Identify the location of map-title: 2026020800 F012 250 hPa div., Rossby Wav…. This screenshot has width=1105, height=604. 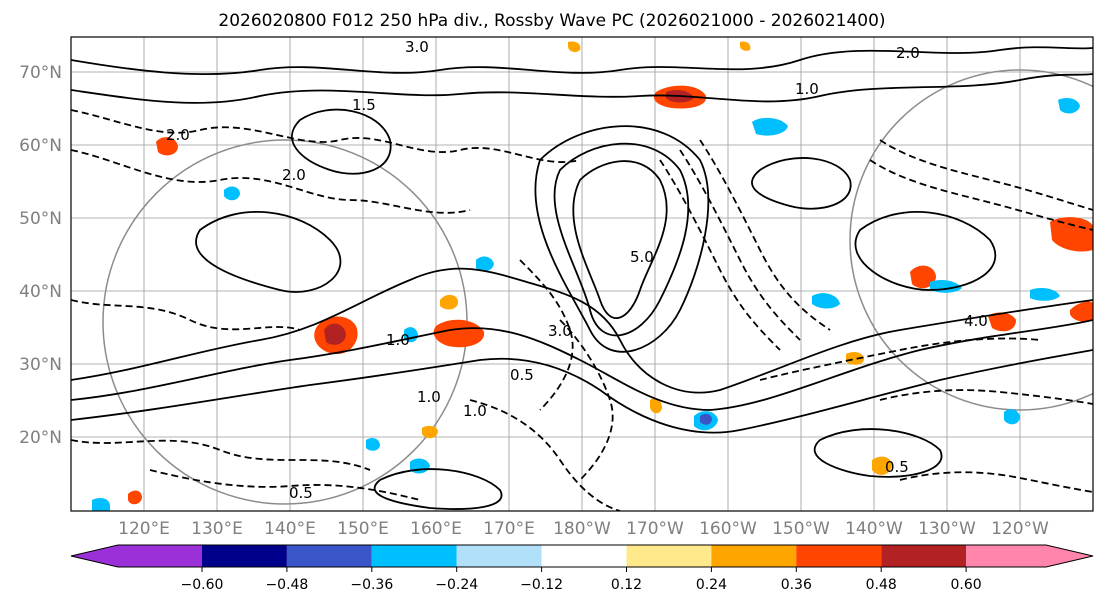
(551, 21).